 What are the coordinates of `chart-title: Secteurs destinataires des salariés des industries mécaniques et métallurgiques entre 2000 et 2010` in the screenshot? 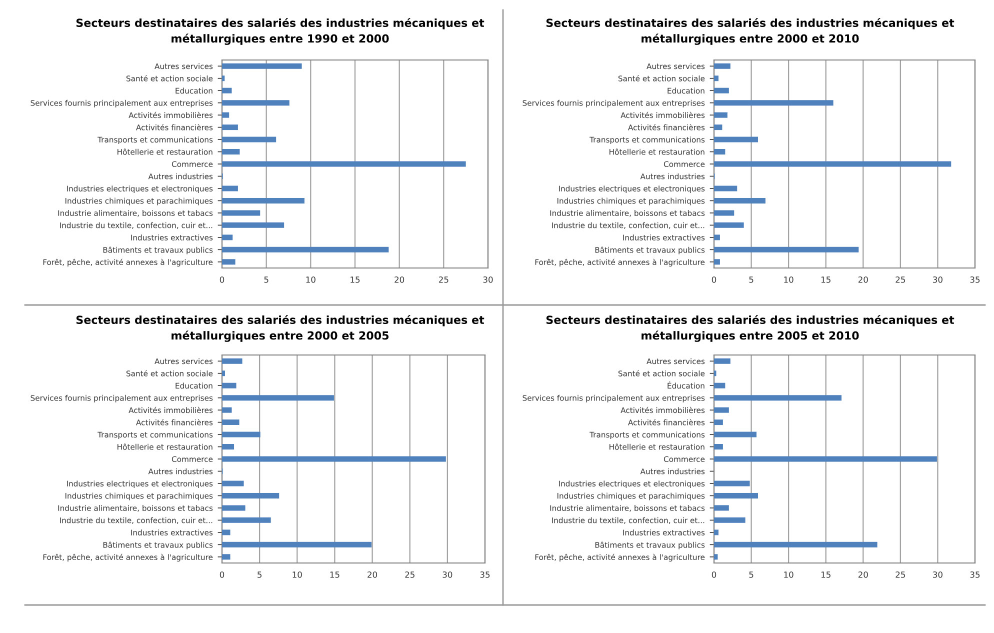 It's located at (750, 31).